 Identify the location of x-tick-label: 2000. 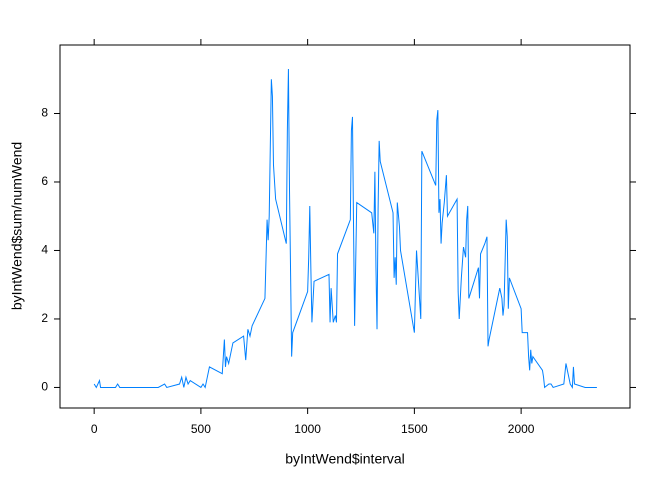
(521, 429).